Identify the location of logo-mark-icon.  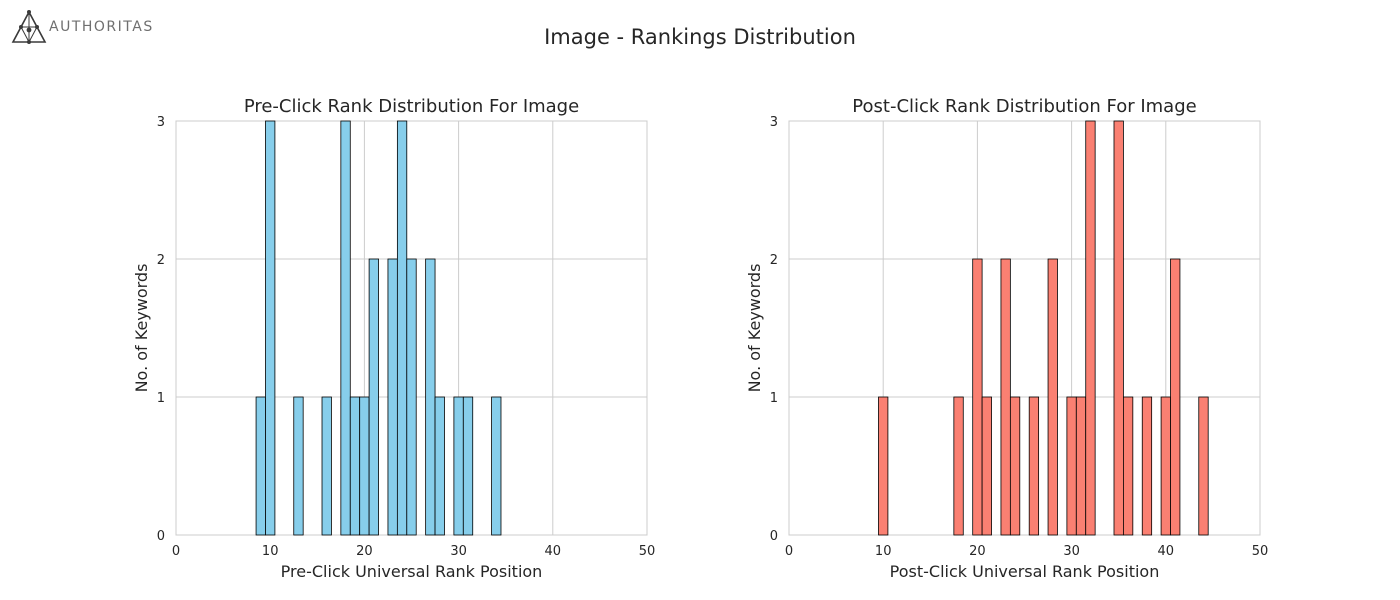
(29, 27).